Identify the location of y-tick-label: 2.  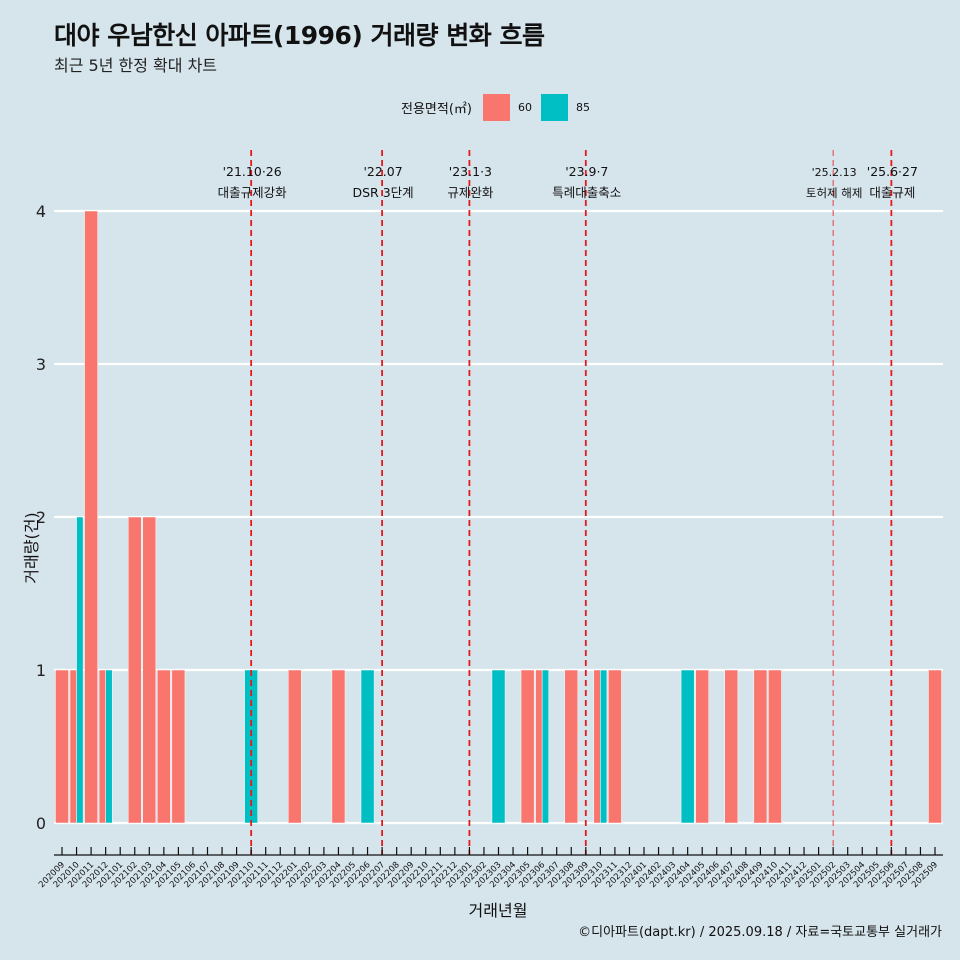
(41, 517).